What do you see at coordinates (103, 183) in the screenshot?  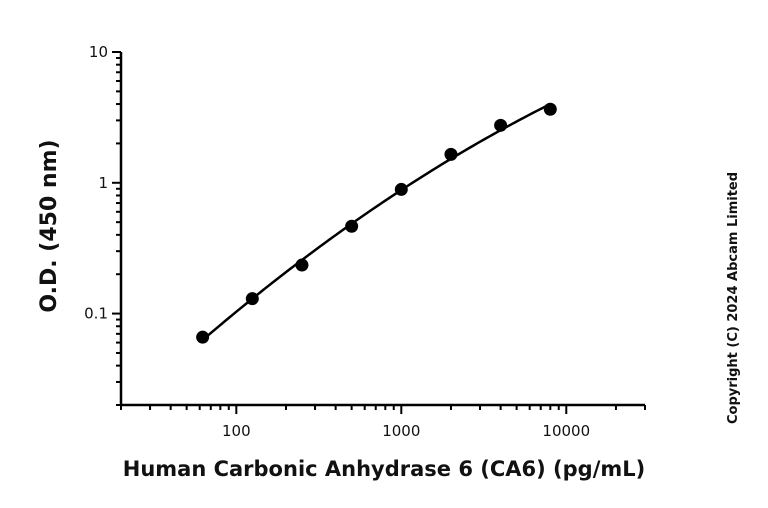 I see `y-tick-label: 1` at bounding box center [103, 183].